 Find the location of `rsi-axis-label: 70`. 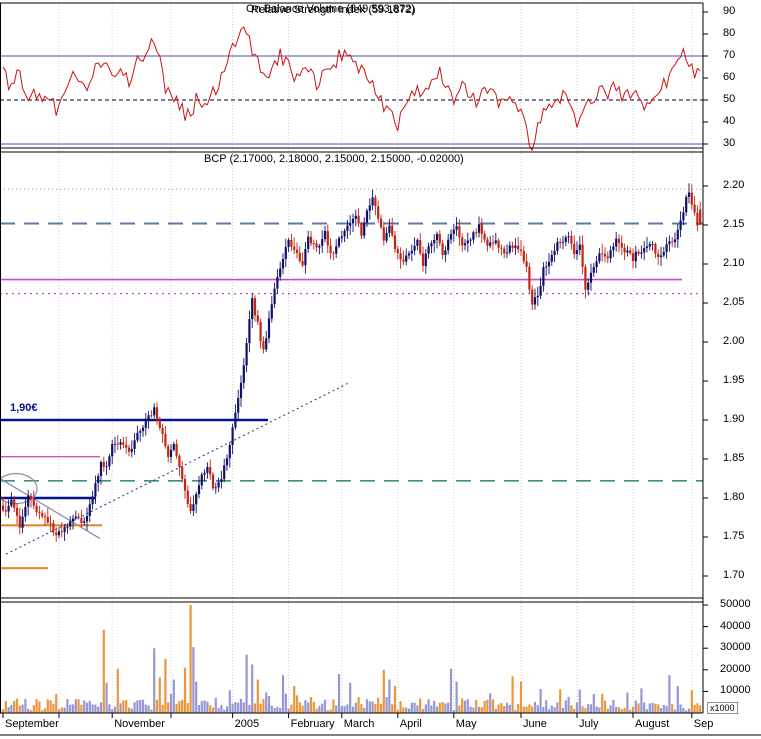

rsi-axis-label: 70 is located at coordinates (729, 55).